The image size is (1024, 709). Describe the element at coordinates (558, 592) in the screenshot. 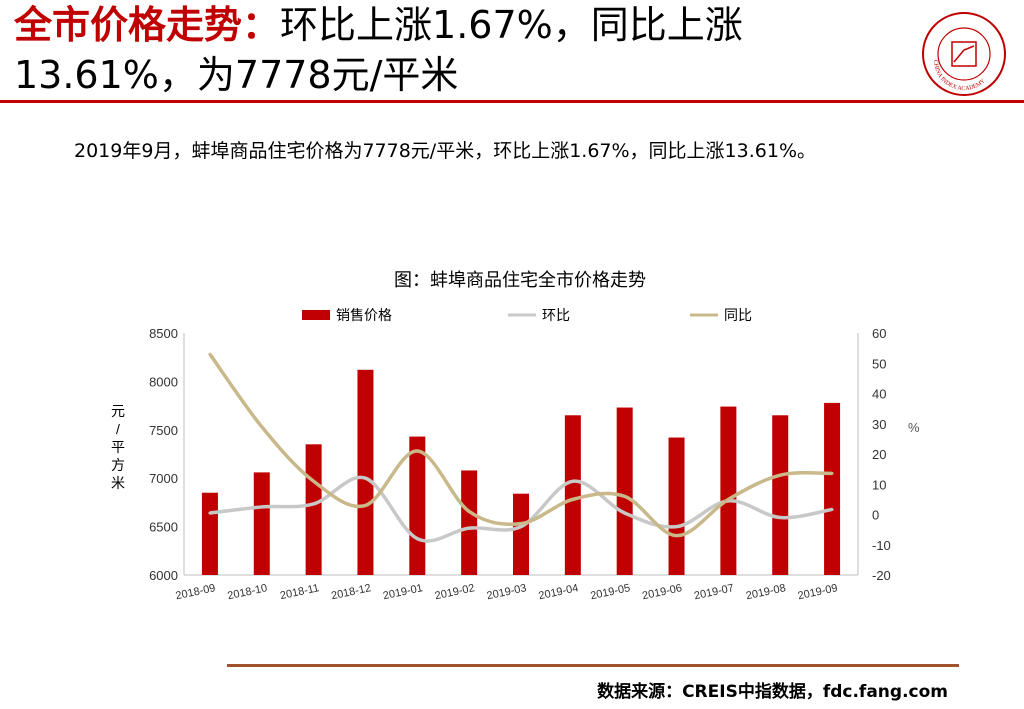

I see `x-tick-label: 2019-04` at that location.